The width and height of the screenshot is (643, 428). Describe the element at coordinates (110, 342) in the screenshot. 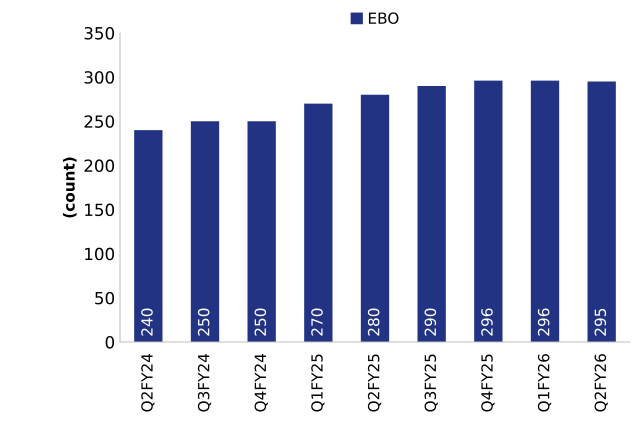

I see `y-tick-label: 0` at that location.